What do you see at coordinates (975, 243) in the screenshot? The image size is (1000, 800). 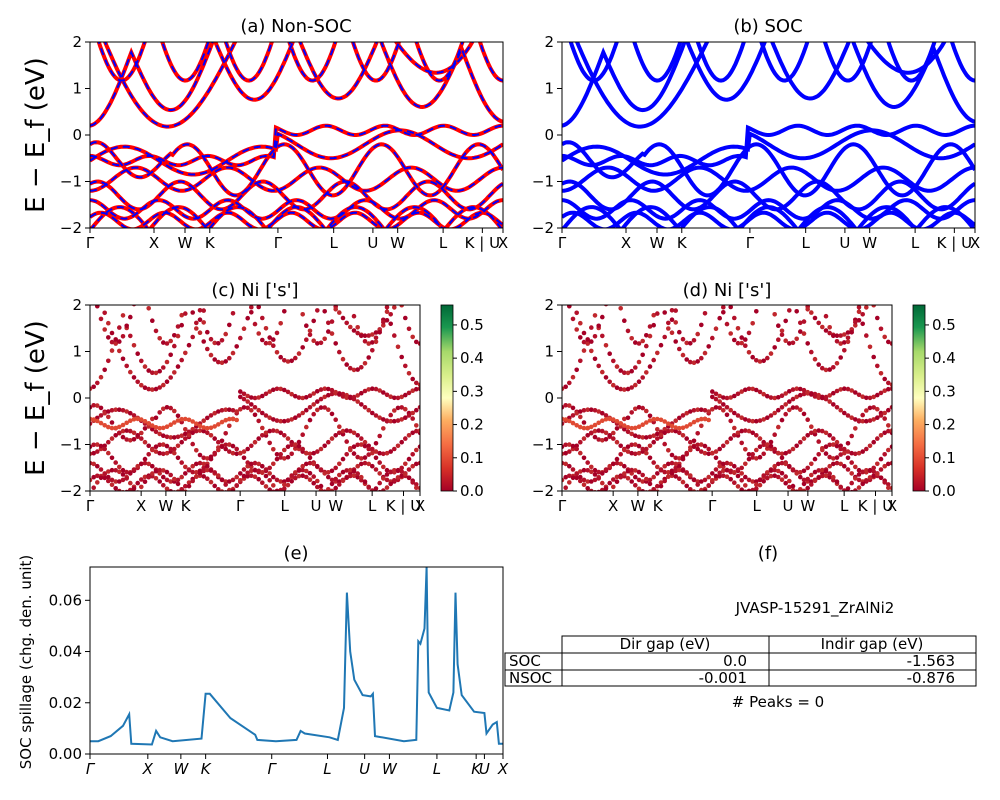 I see `x-tick-label: X` at bounding box center [975, 243].